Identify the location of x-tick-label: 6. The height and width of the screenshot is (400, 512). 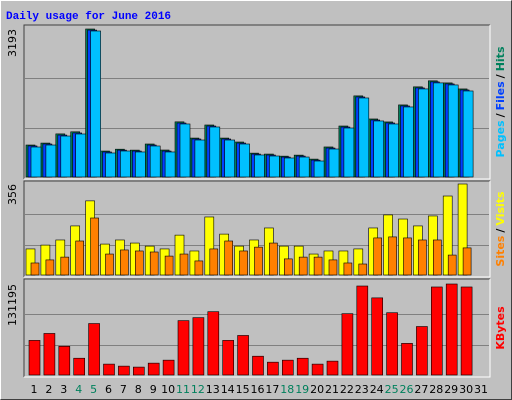
(108, 389).